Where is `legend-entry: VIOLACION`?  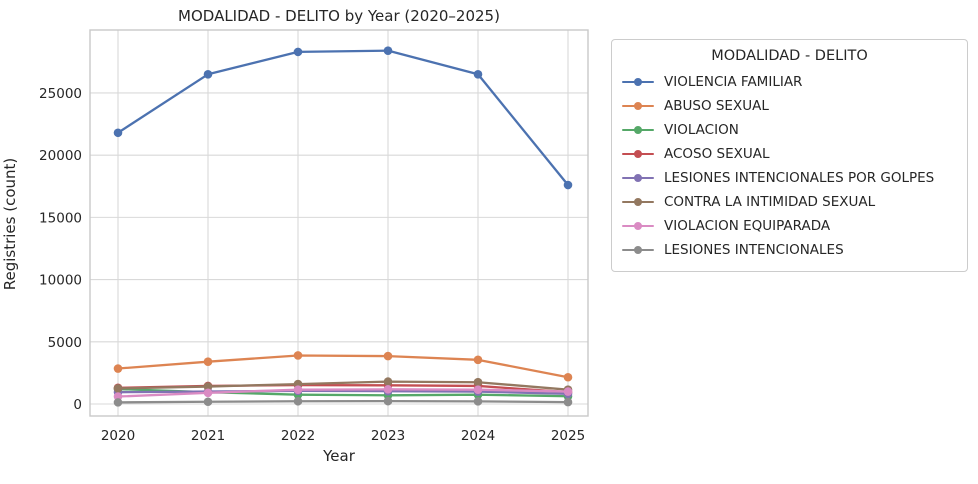 legend-entry: VIOLACION is located at coordinates (789, 130).